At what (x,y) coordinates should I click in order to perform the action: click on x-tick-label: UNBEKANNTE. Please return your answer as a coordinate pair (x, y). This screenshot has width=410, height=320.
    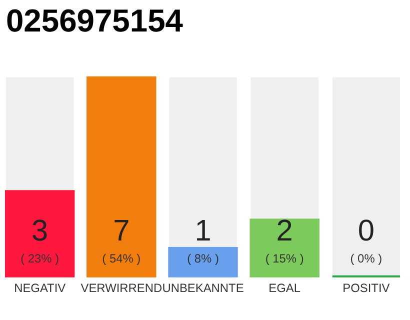
    Looking at the image, I should click on (203, 287).